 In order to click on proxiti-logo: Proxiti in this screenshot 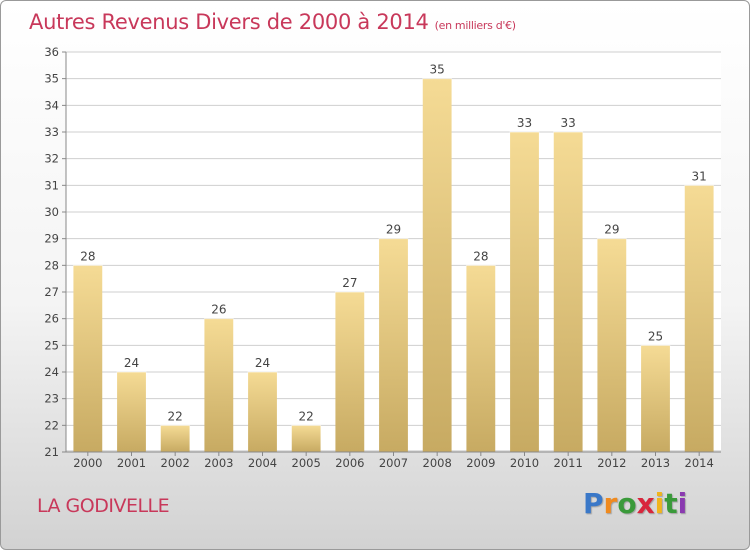, I will do `click(635, 503)`.